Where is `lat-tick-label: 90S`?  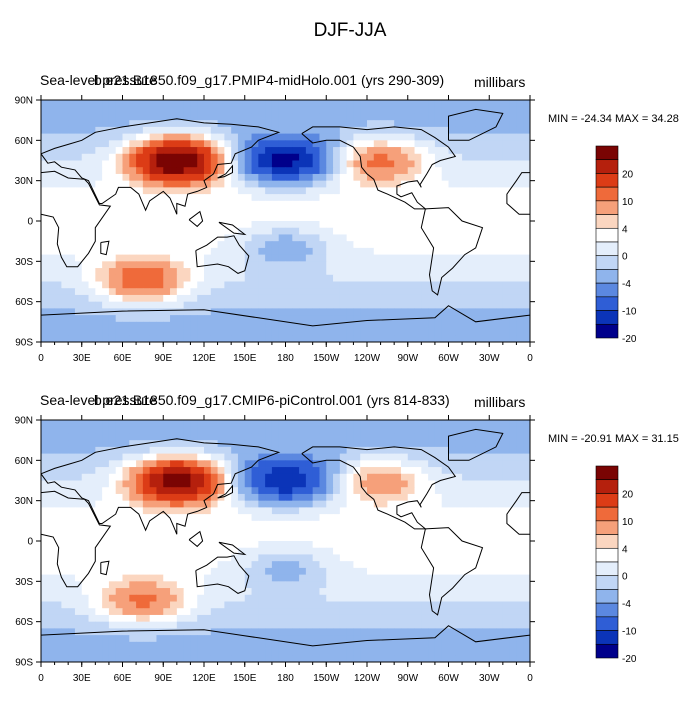
lat-tick-label: 90S is located at coordinates (24, 343).